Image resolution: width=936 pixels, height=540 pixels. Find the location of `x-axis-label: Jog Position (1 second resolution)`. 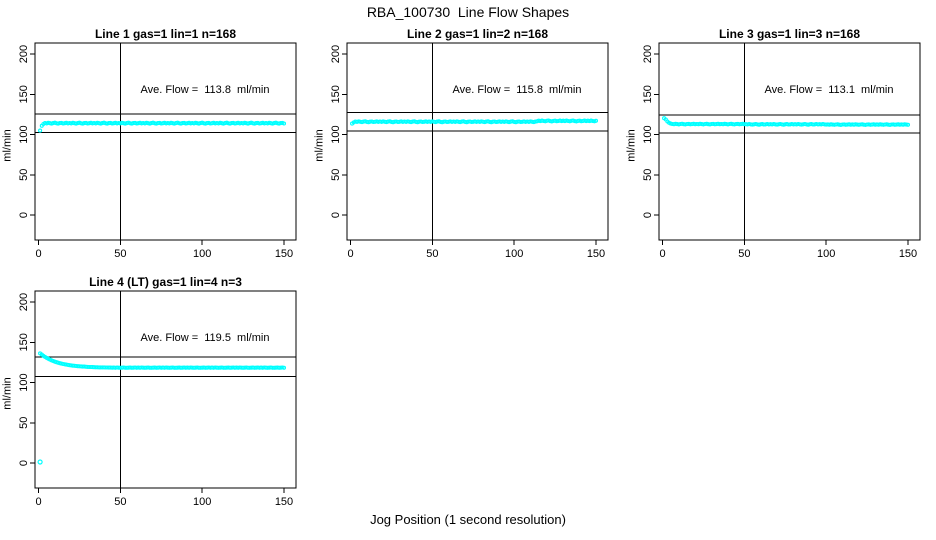

x-axis-label: Jog Position (1 second resolution) is located at coordinates (468, 519).